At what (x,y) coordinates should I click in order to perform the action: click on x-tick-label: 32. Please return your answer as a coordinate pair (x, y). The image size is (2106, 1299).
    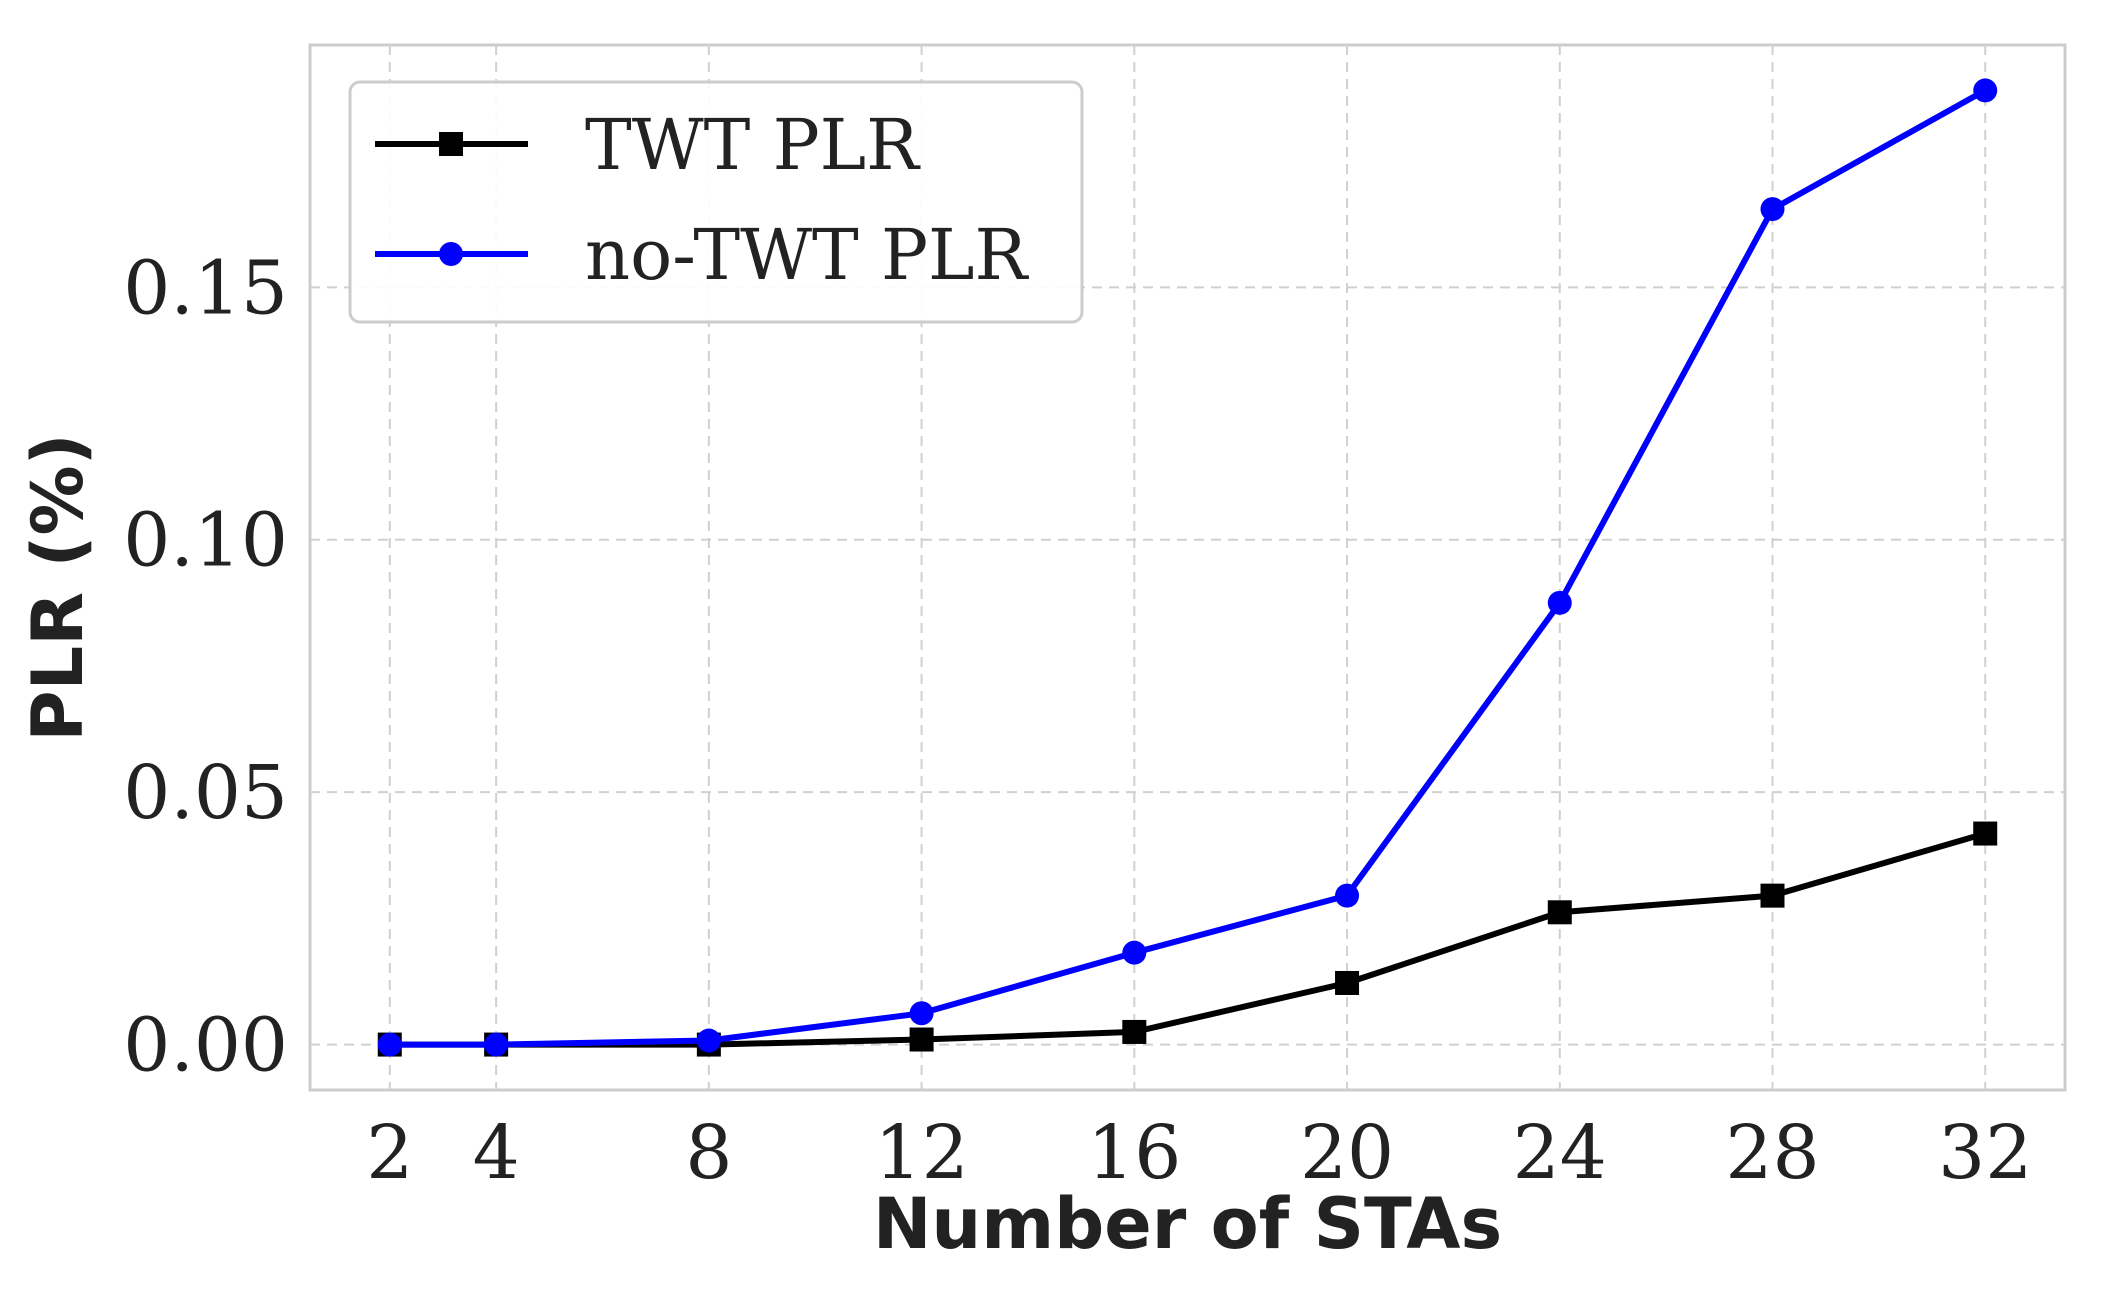
    Looking at the image, I should click on (1985, 1153).